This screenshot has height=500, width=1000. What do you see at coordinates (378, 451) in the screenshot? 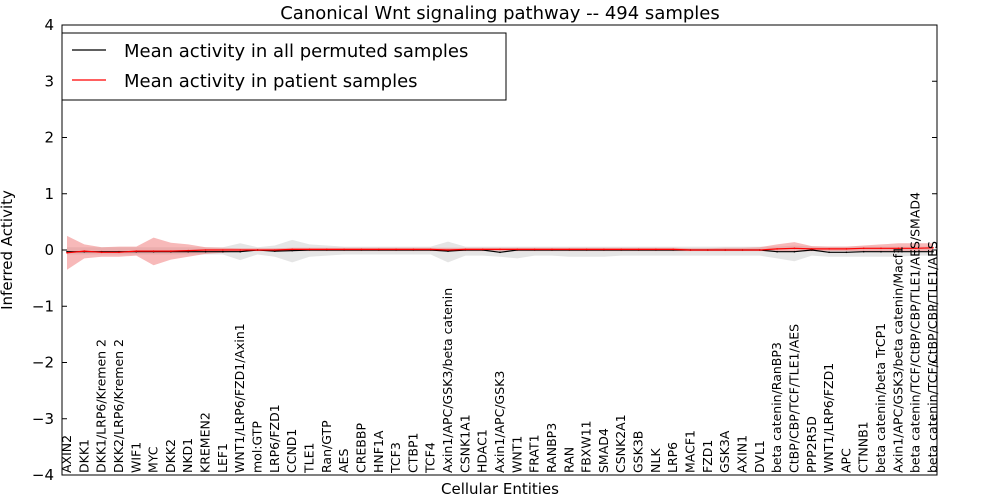
I see `category-label-18: HNF1A` at bounding box center [378, 451].